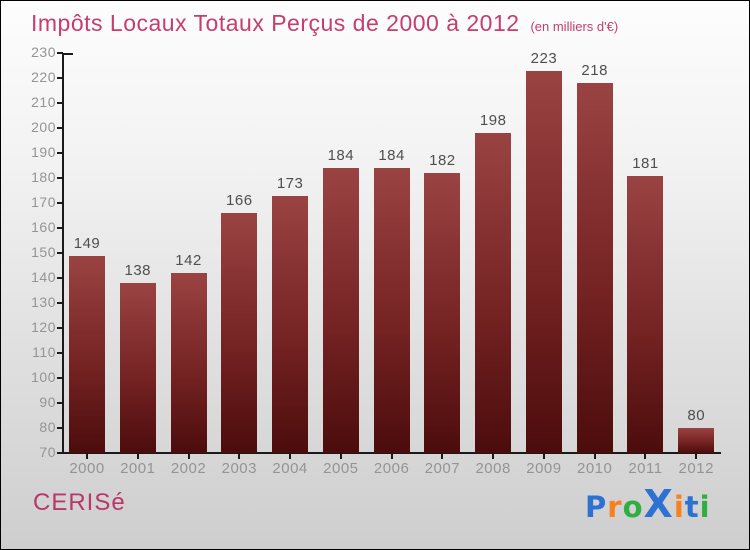 This screenshot has width=750, height=550. Describe the element at coordinates (43, 277) in the screenshot. I see `y-axis-label: 140` at that location.